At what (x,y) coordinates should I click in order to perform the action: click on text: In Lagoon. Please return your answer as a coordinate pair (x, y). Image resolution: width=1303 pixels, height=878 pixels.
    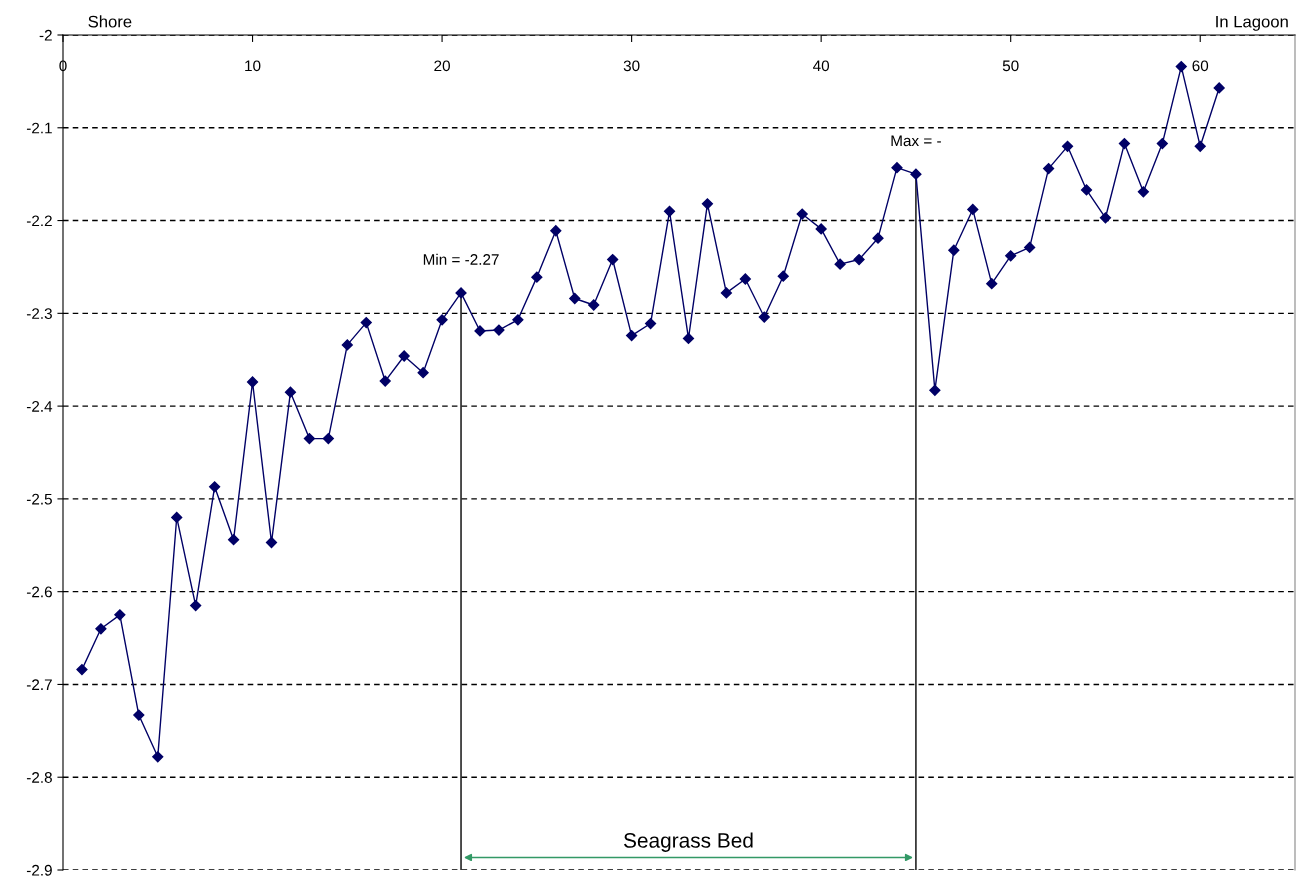
    Looking at the image, I should click on (1252, 23).